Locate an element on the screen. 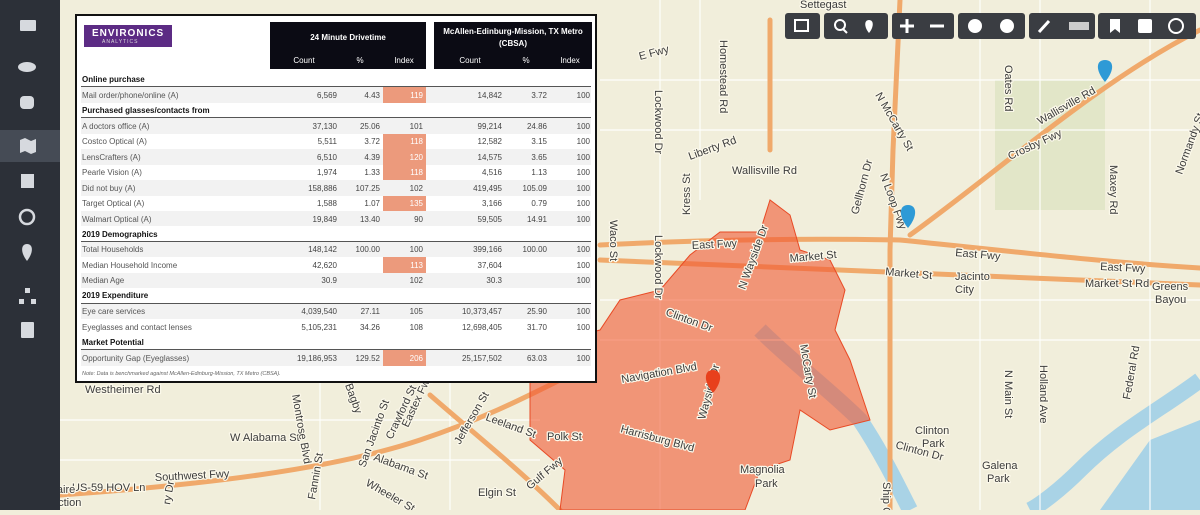 The height and width of the screenshot is (515, 1200). map-label: Westheimer Rd is located at coordinates (123, 390).